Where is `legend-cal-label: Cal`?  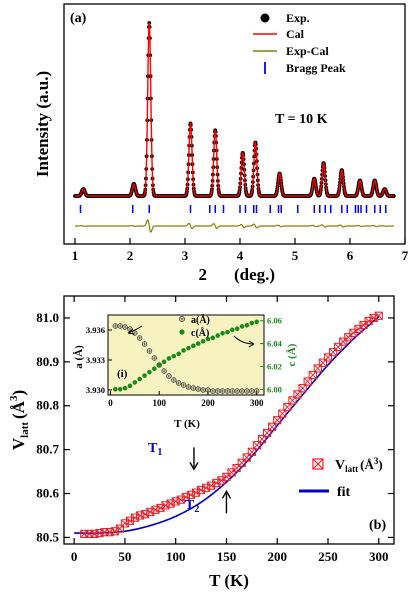 legend-cal-label: Cal is located at coordinates (295, 34).